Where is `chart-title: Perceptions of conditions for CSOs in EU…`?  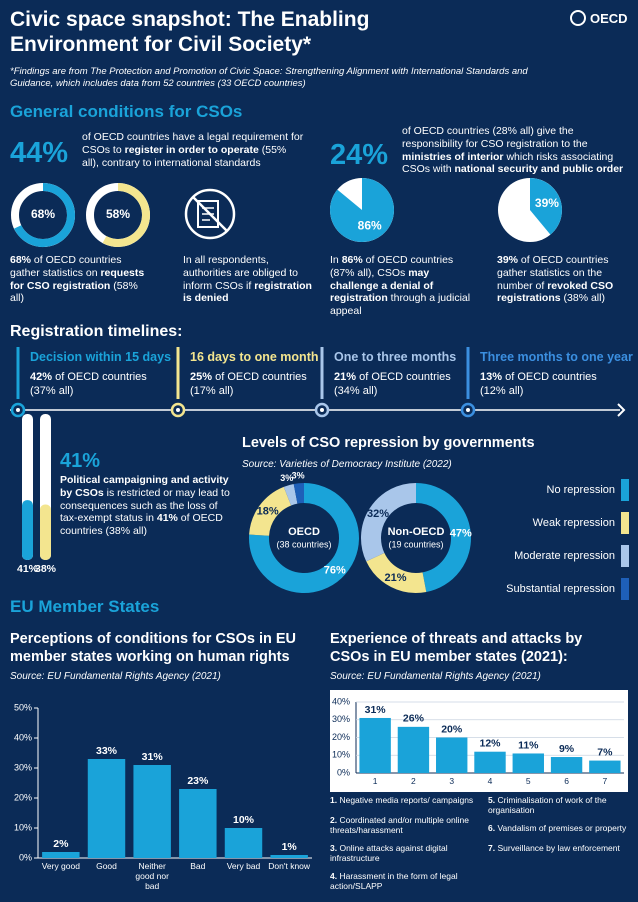 chart-title: Perceptions of conditions for CSOs in EU… is located at coordinates (153, 648).